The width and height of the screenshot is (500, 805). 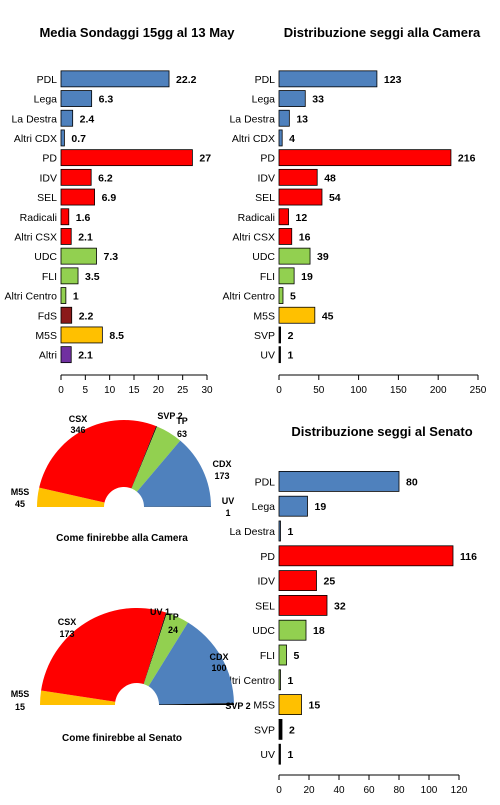 I want to click on x-tick-label-camera-0: 0, so click(x=279, y=390).